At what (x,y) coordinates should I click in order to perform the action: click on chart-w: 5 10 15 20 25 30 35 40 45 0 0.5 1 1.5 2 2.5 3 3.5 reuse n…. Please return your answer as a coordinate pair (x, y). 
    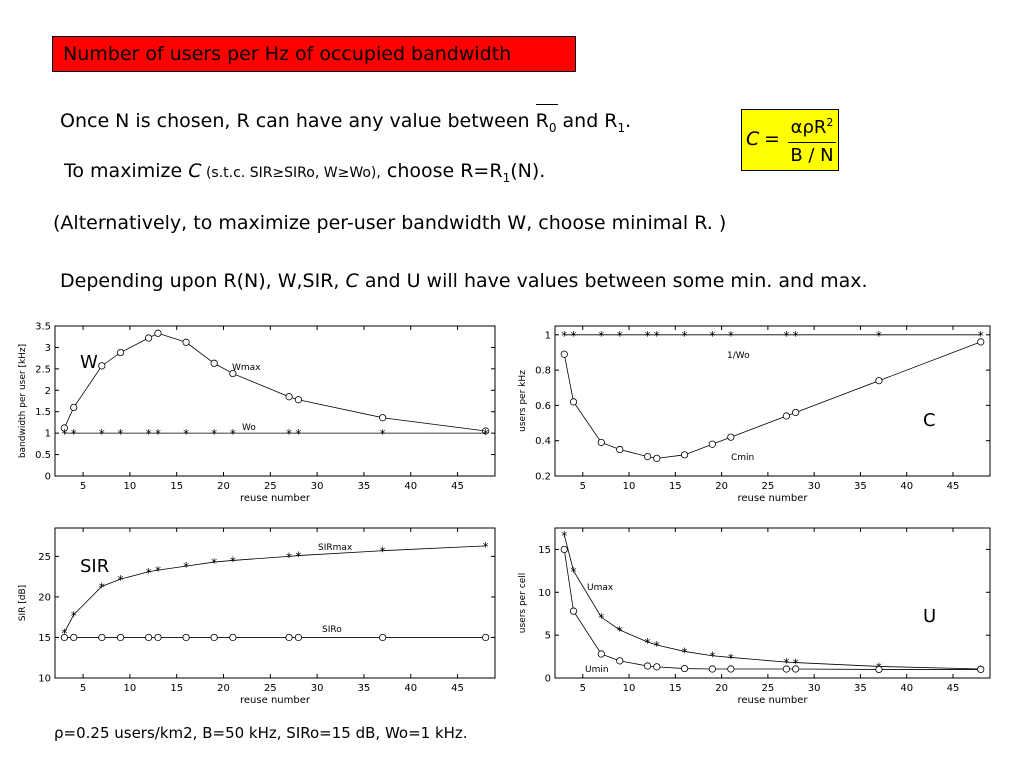
    Looking at the image, I should click on (257, 413).